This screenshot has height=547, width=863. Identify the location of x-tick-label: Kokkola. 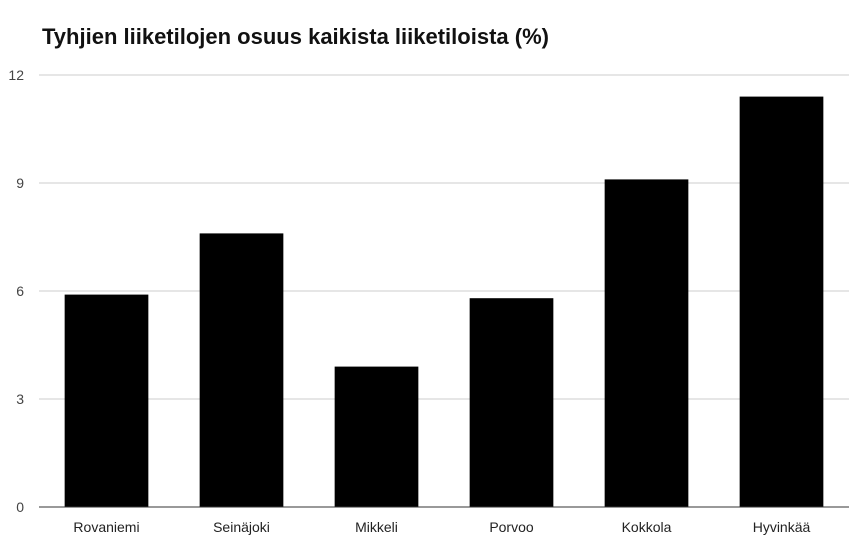
(647, 527).